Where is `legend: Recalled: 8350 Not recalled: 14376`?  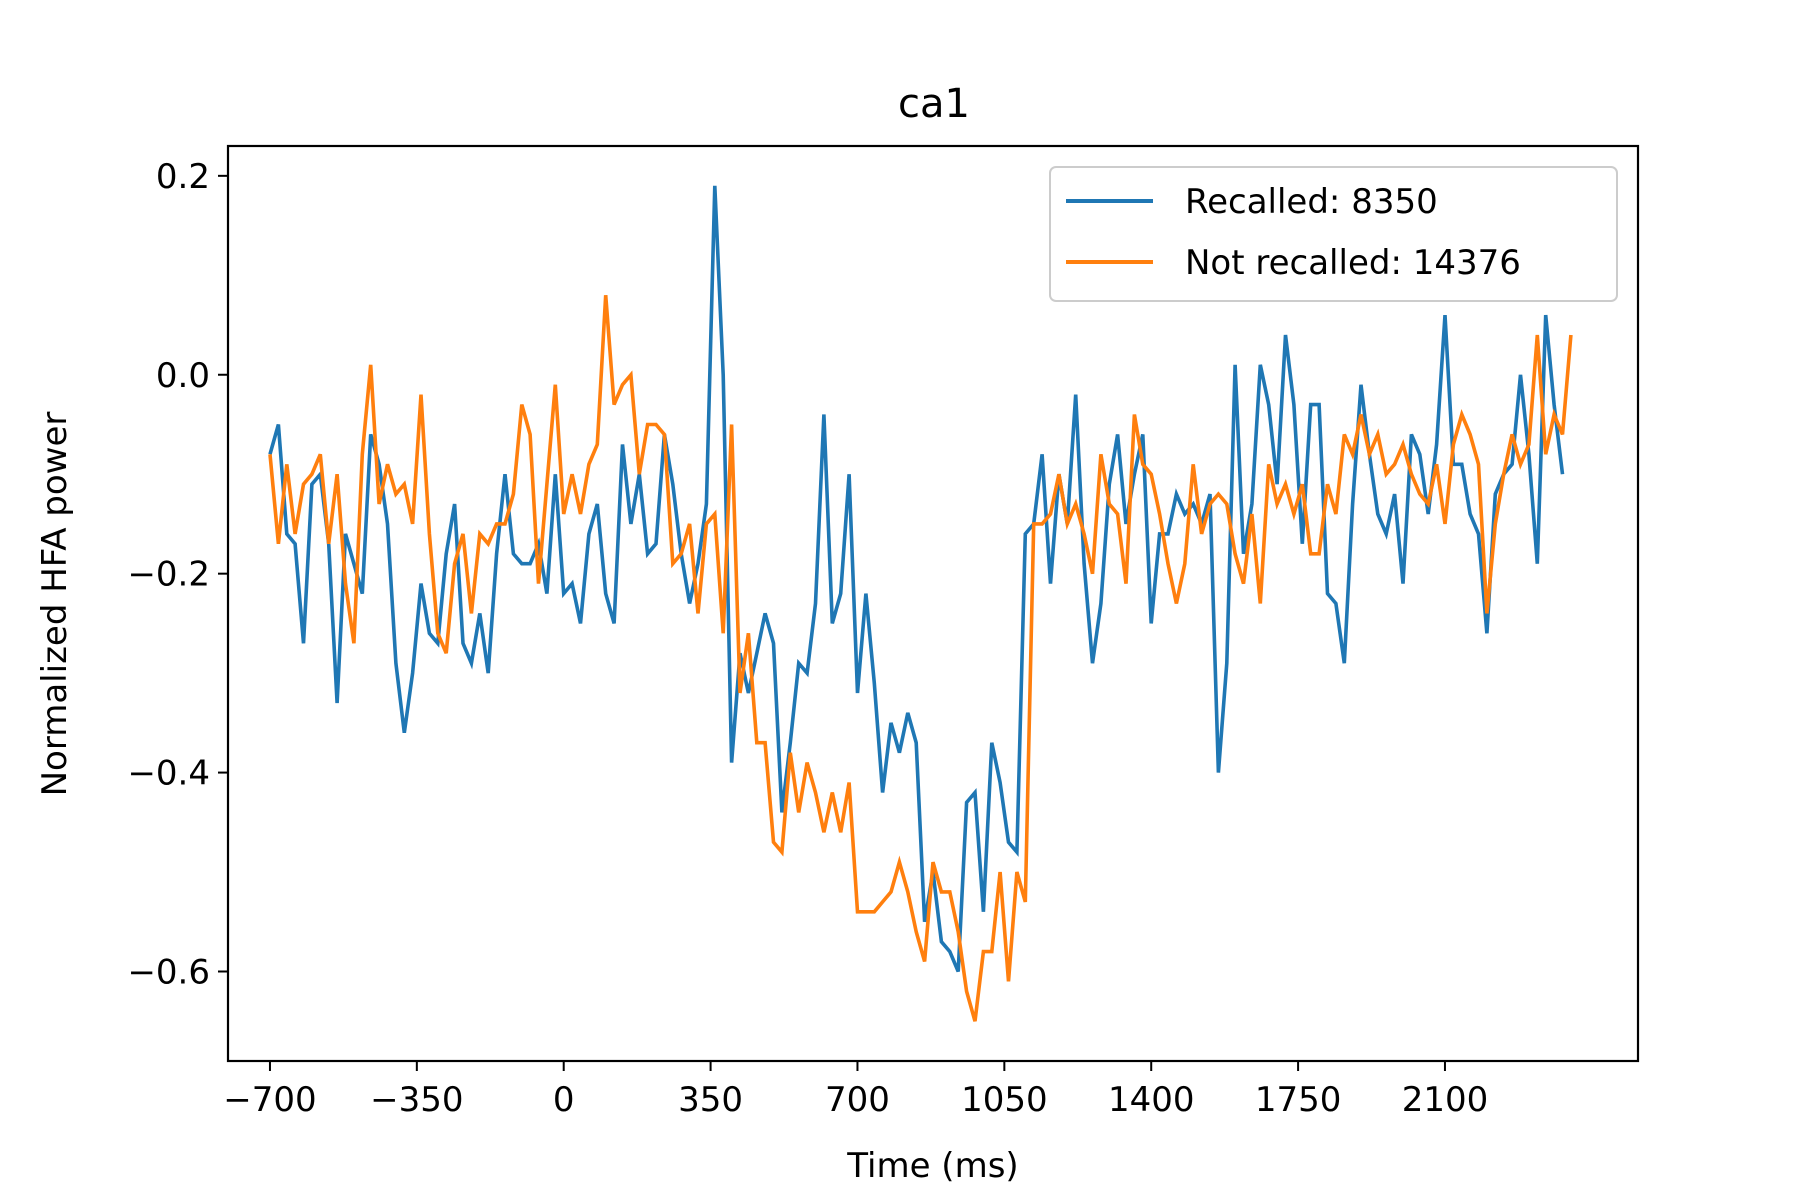 legend: Recalled: 8350 Not recalled: 14376 is located at coordinates (1333, 234).